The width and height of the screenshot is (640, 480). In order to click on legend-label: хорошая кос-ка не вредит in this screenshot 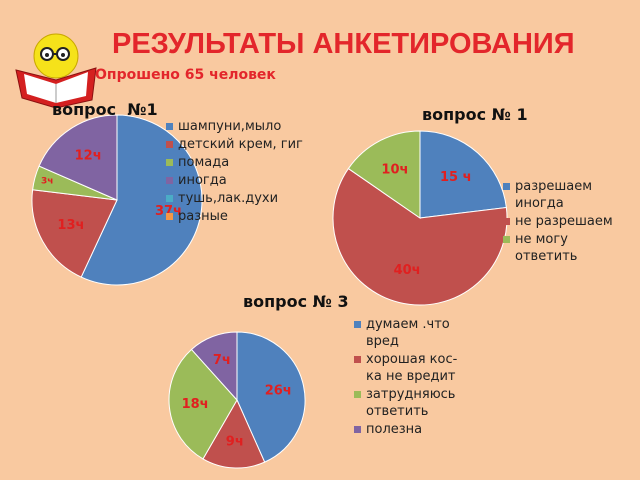, I will do `click(412, 368)`.